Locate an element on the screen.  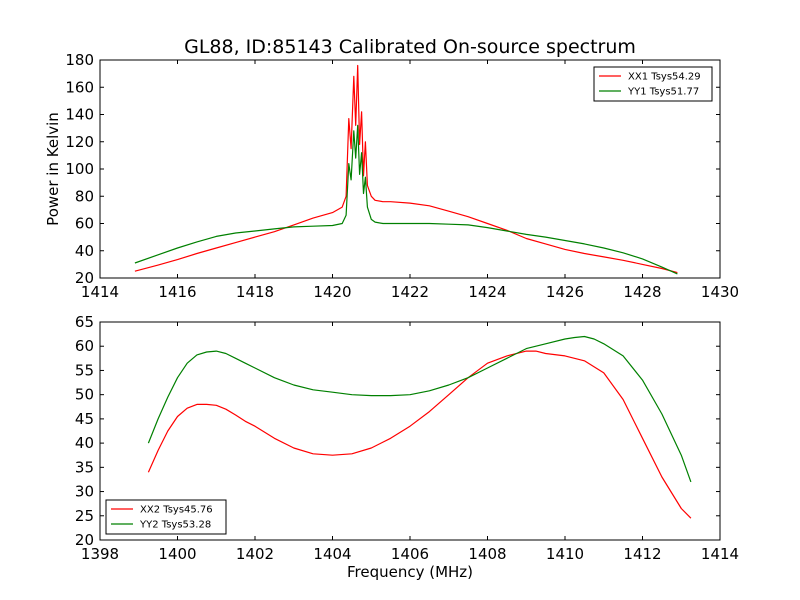
x-tick-label: 1404 is located at coordinates (332, 554).